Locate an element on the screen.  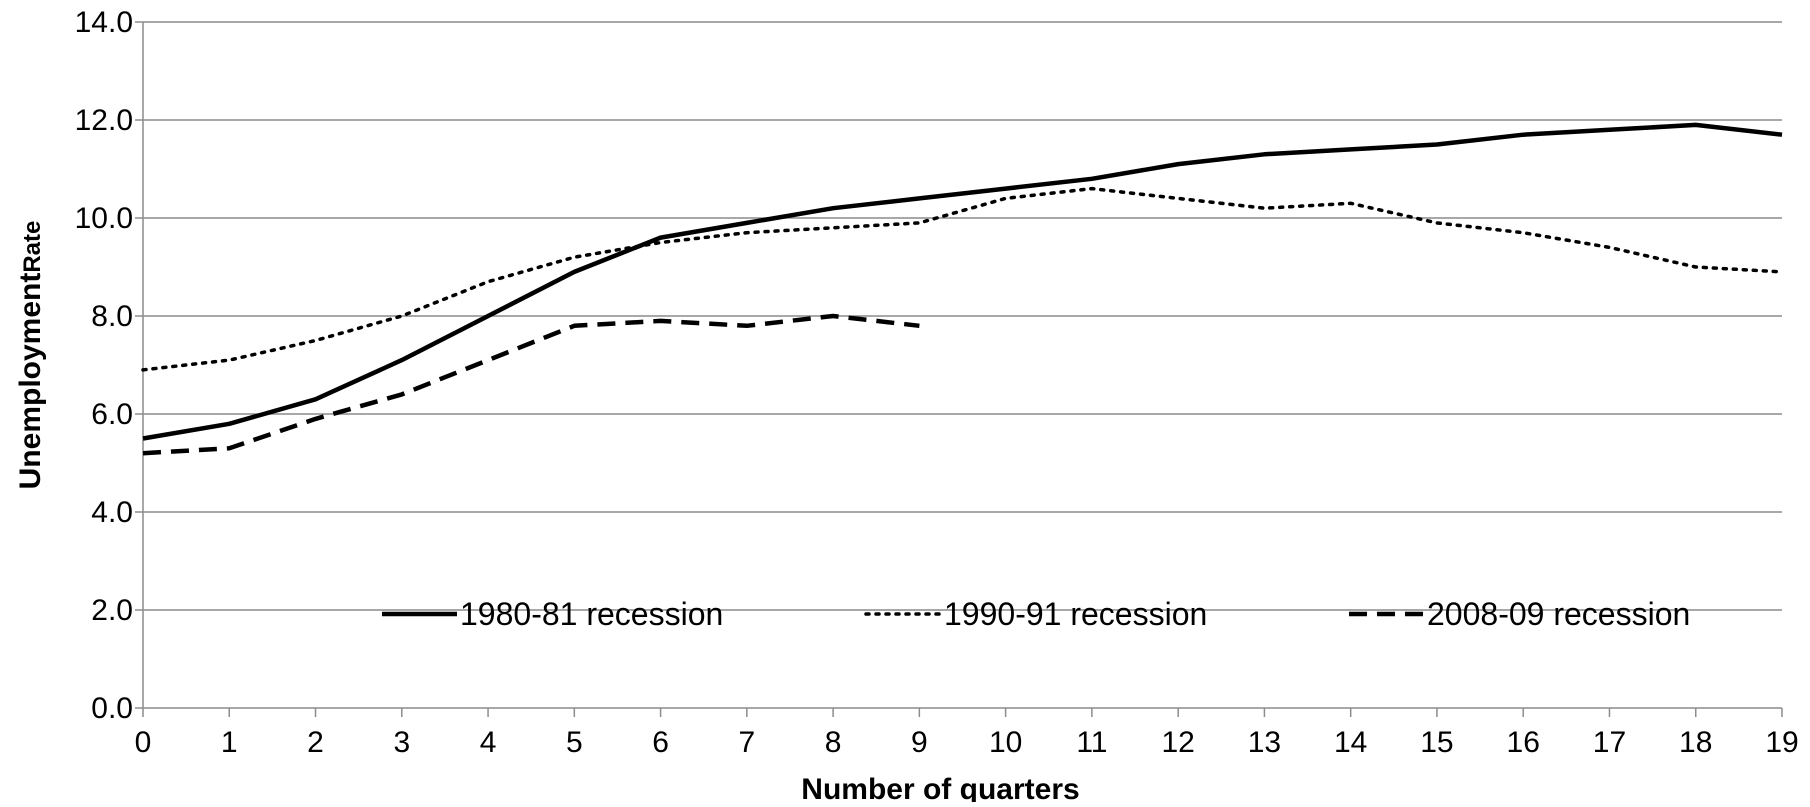
x-tick-label: 1 is located at coordinates (229, 742).